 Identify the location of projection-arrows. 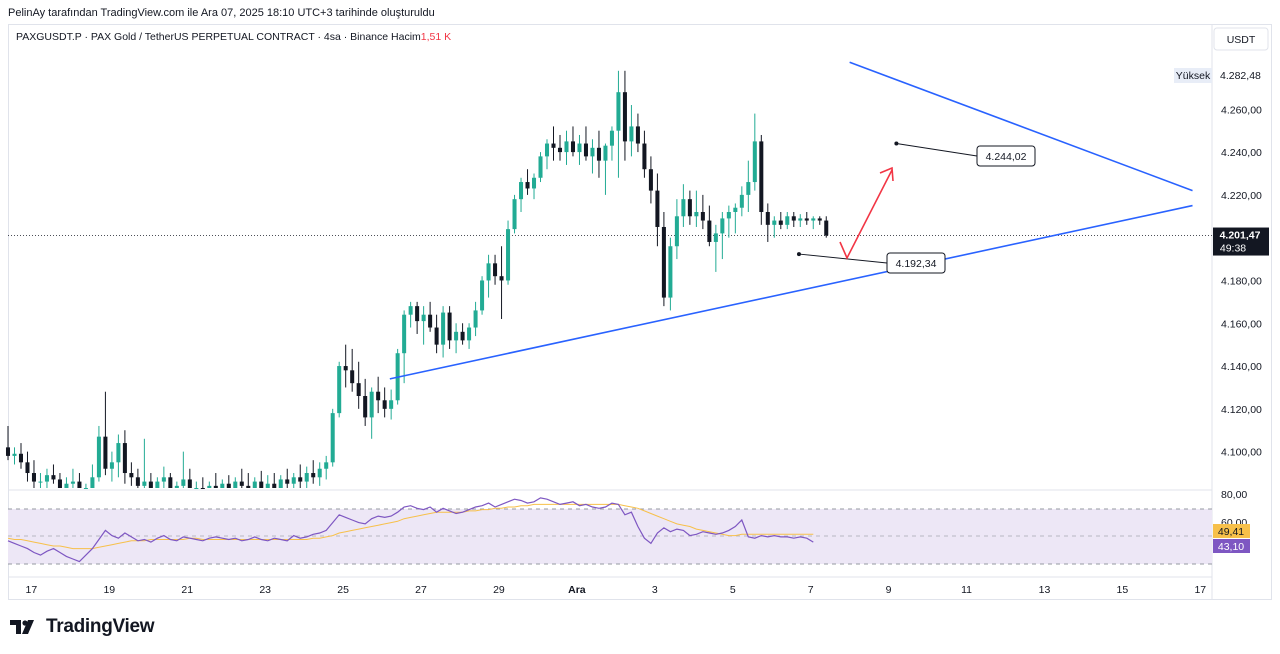
(866, 213).